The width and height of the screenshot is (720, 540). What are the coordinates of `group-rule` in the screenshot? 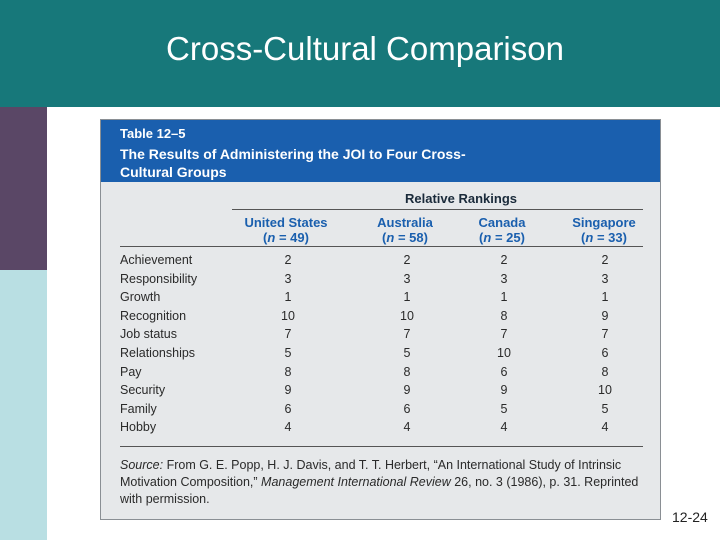 It's located at (437, 209).